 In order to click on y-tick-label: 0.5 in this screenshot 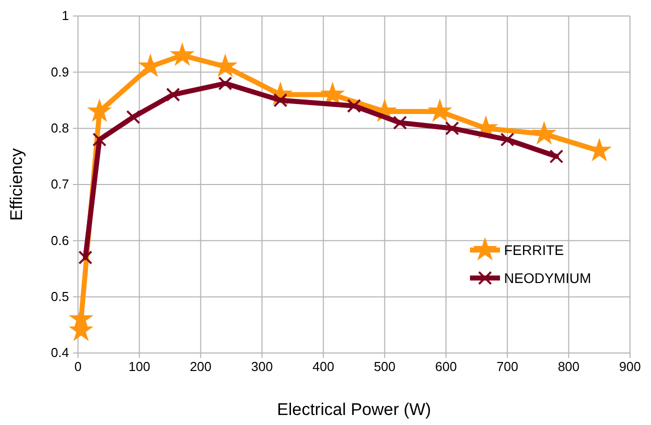, I will do `click(59, 296)`.